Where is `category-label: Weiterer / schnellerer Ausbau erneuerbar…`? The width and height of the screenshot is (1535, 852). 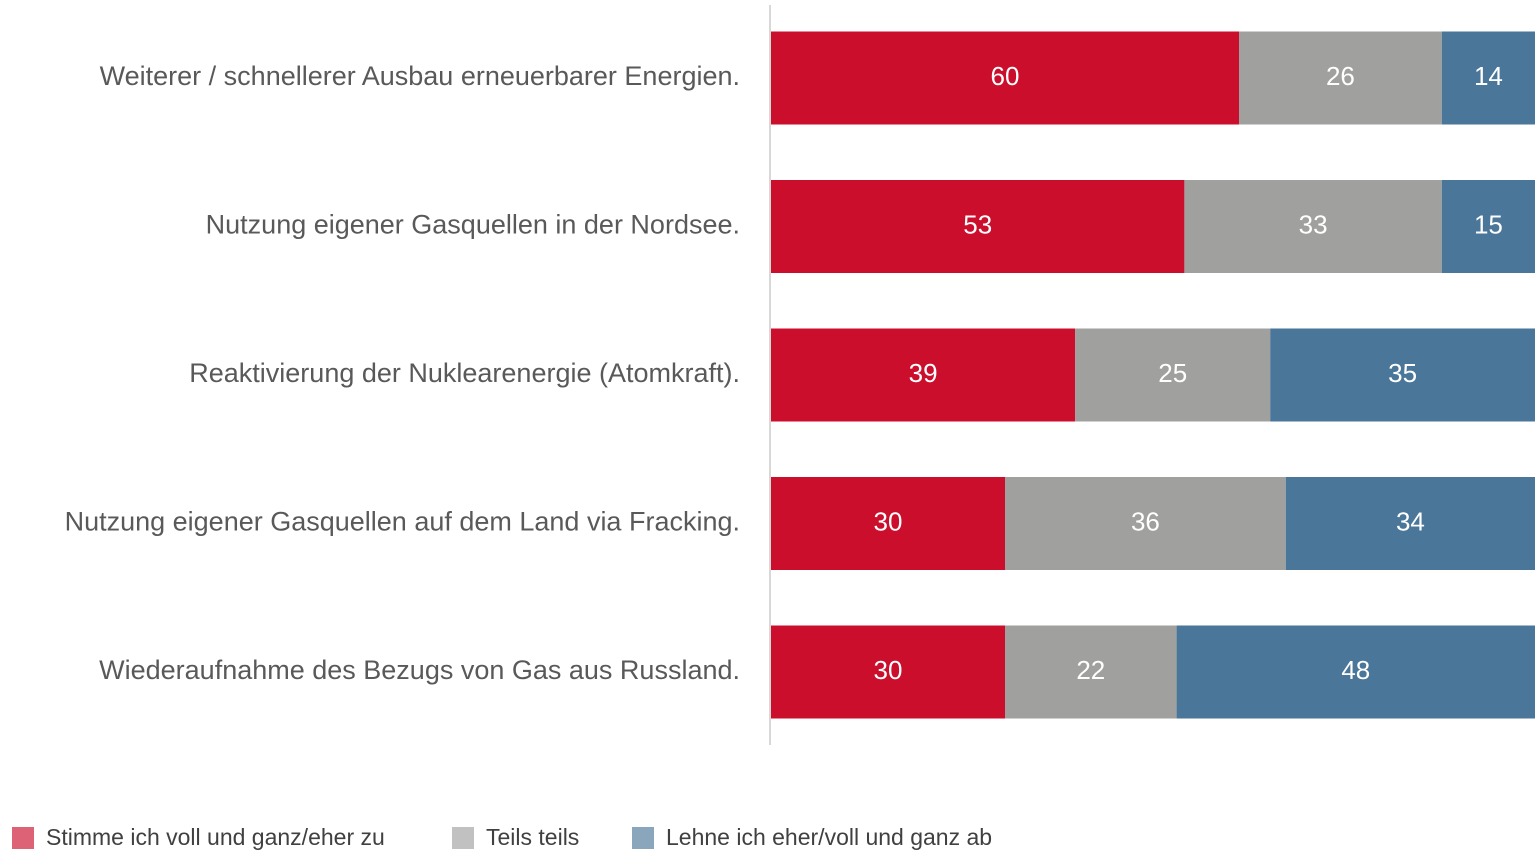
category-label: Weiterer / schnellerer Ausbau erneuerbar… is located at coordinates (420, 76).